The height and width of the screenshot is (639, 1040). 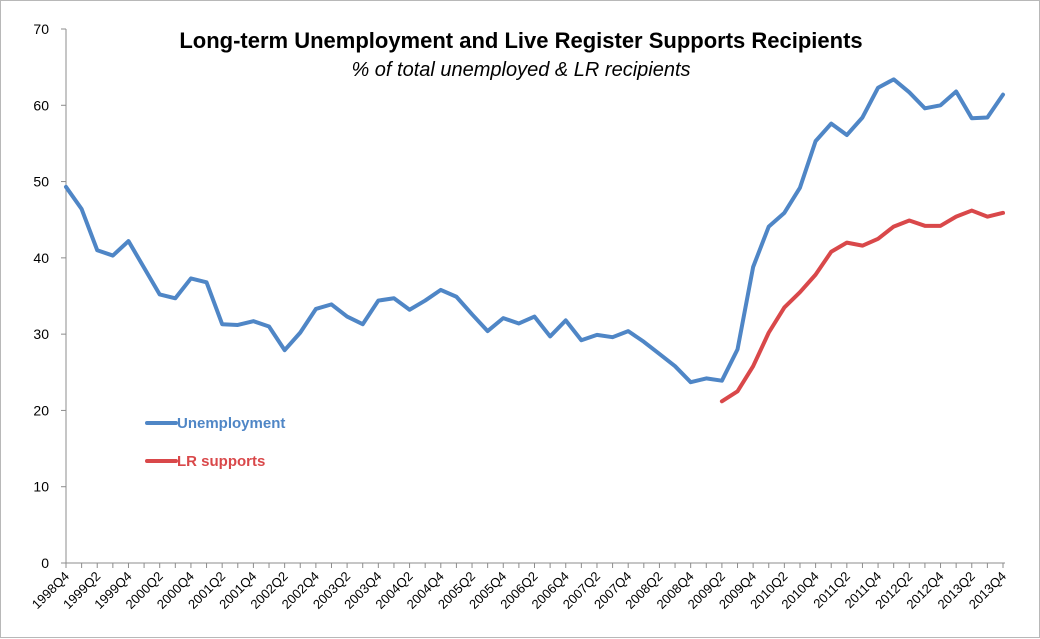 I want to click on legend-label-unemployment: Unemployment, so click(x=231, y=423).